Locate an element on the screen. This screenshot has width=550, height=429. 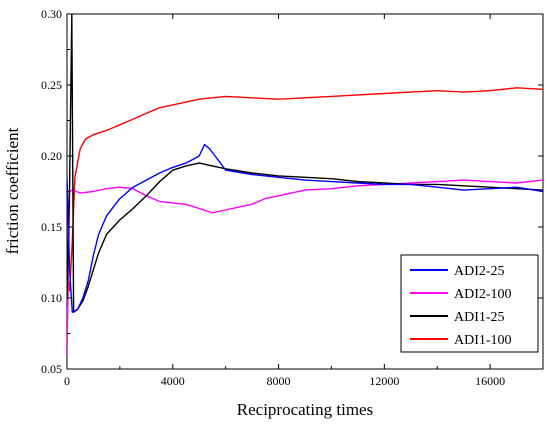
legend-label-adi1-100: ADI1-100 is located at coordinates (483, 340).